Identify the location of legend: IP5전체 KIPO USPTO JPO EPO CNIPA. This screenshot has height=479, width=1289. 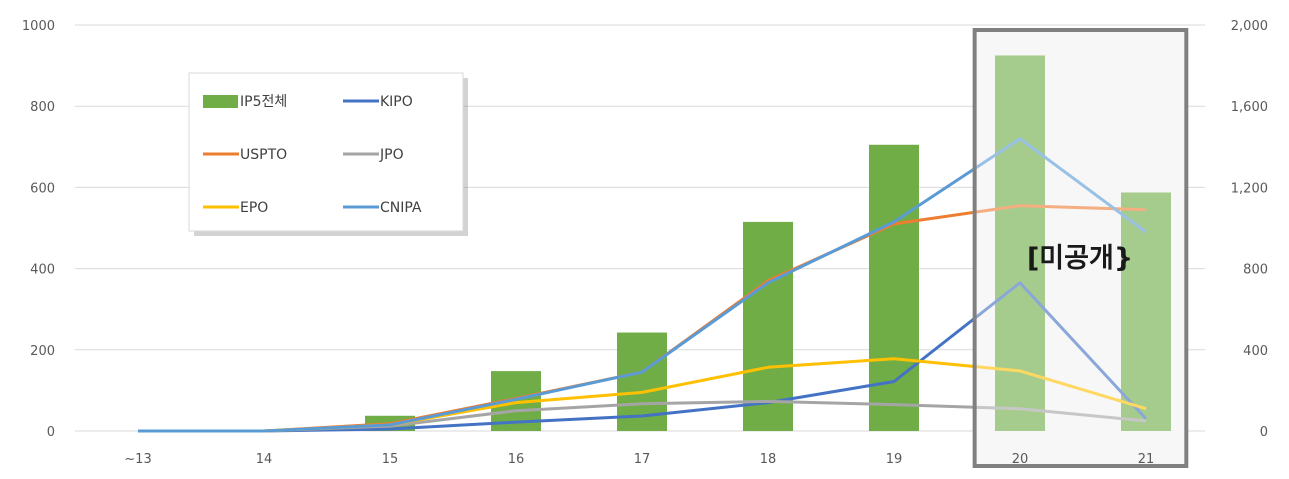
(328, 154).